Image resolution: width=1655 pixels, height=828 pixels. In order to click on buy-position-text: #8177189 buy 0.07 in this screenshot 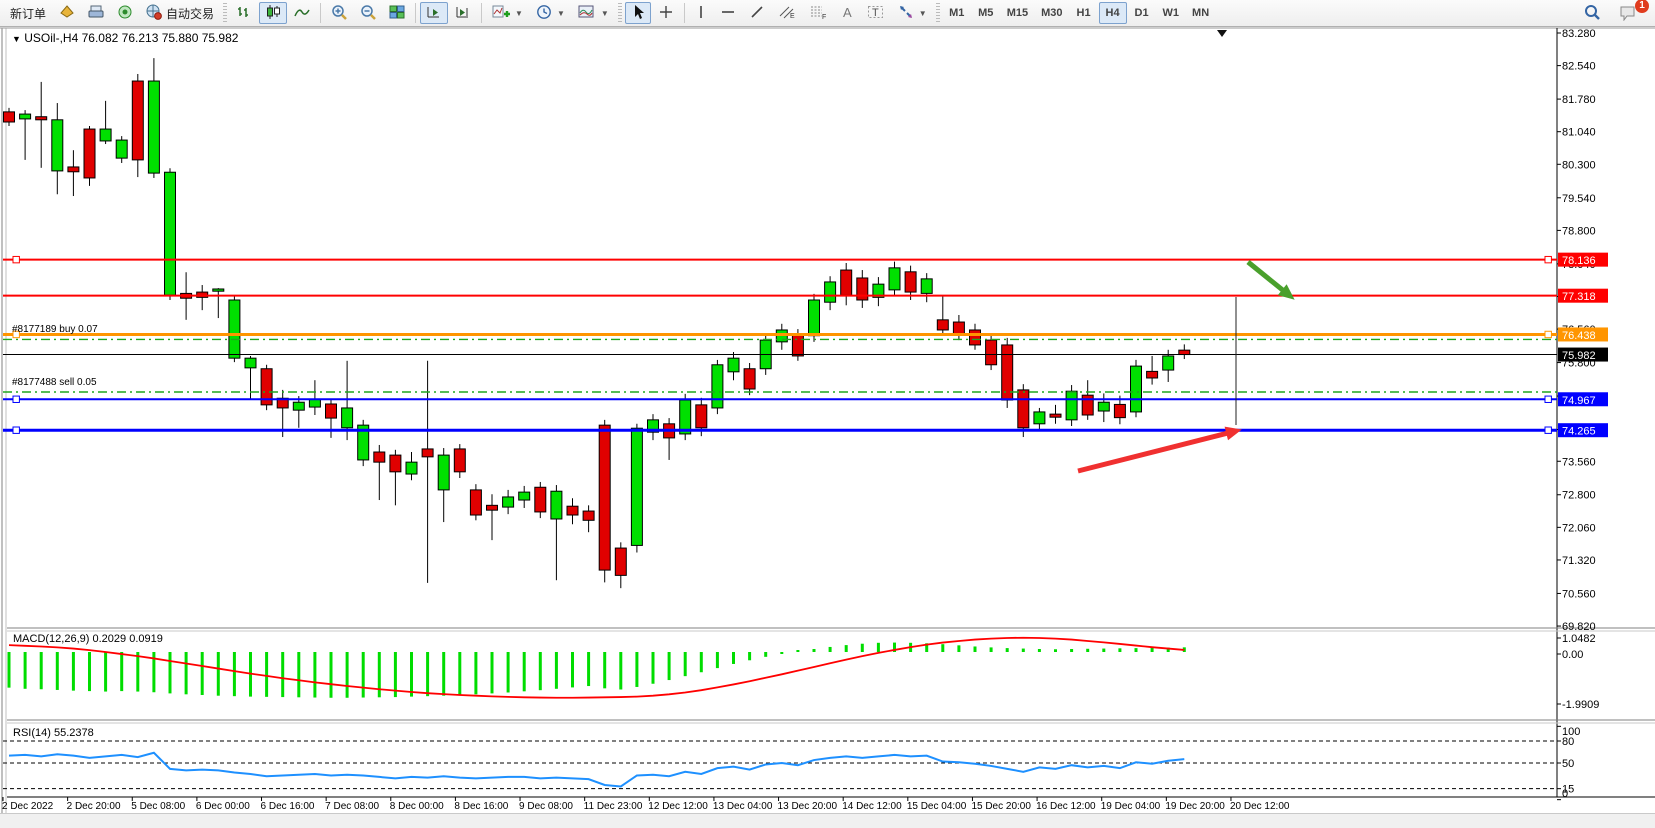, I will do `click(55, 329)`.